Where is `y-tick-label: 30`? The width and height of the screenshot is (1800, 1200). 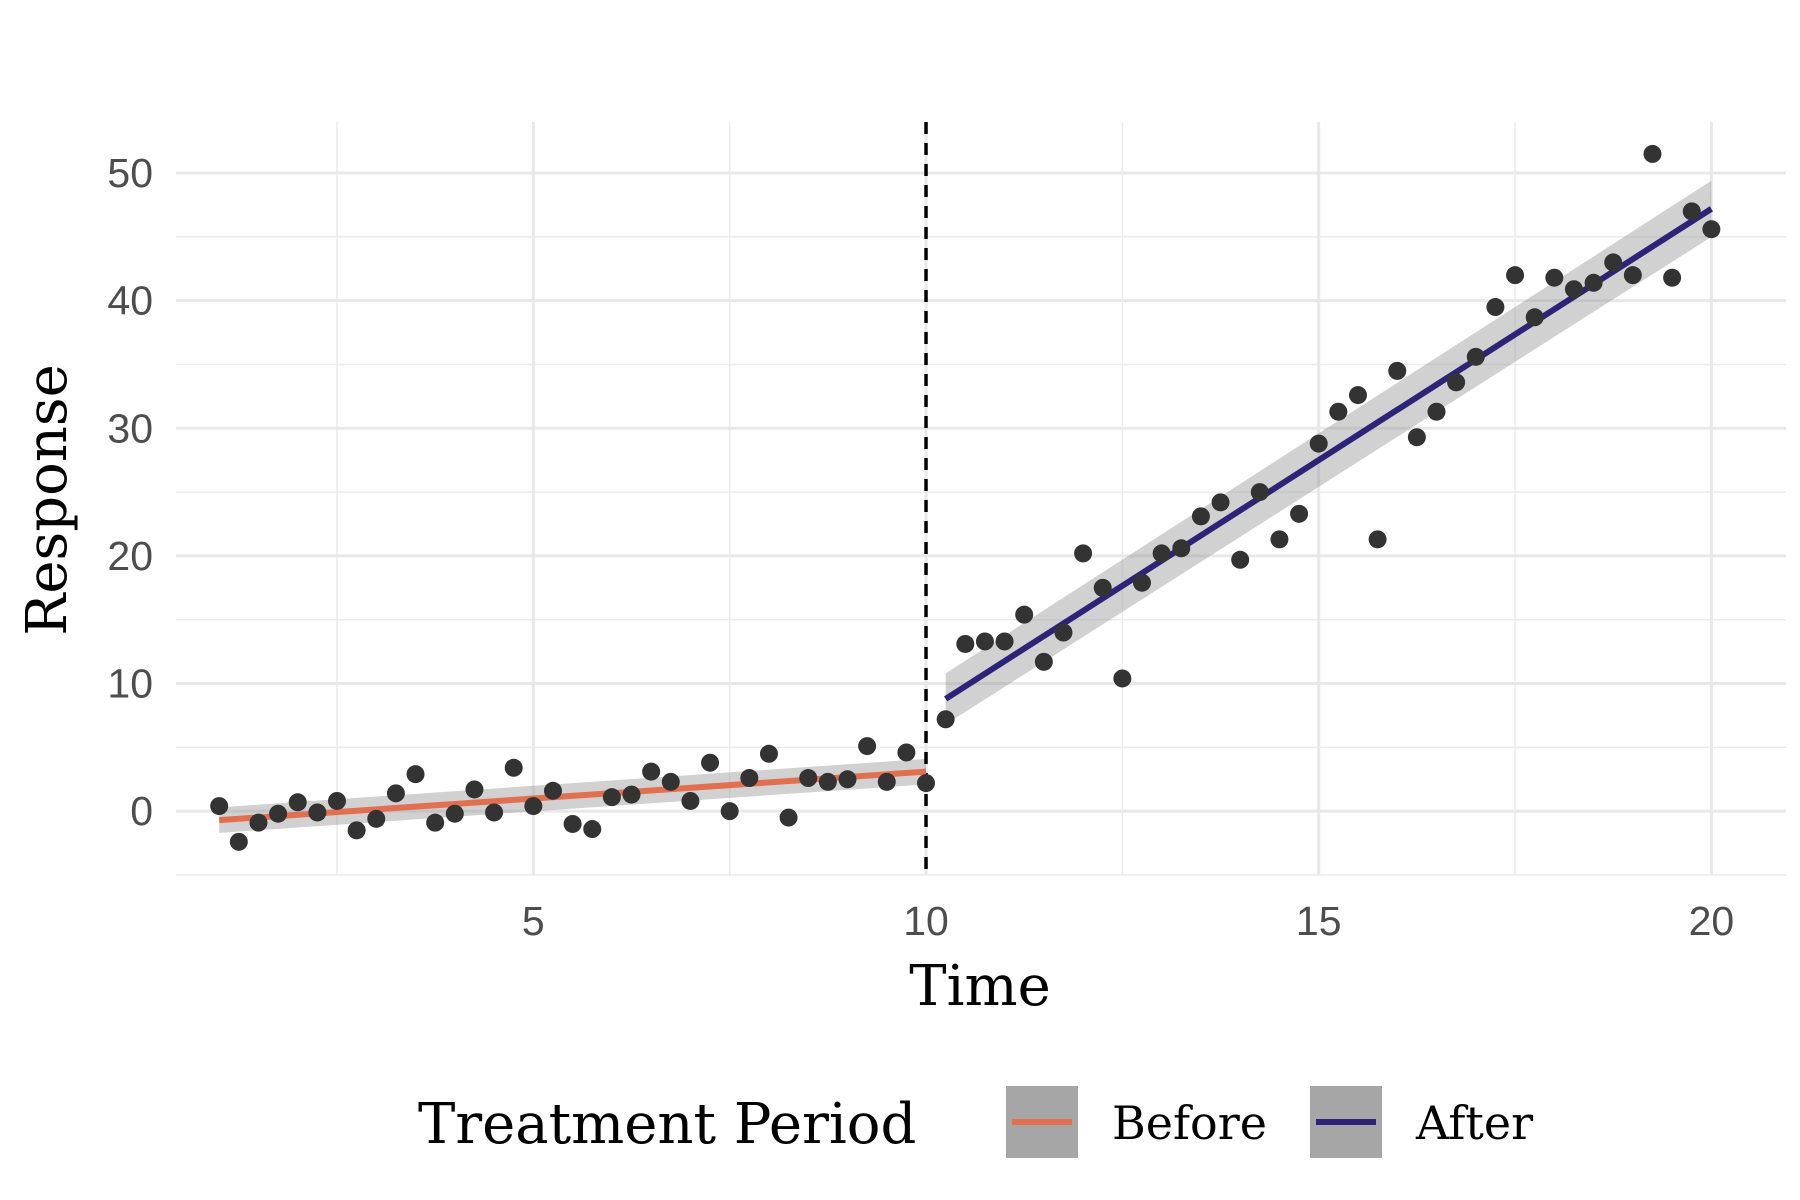
y-tick-label: 30 is located at coordinates (130, 428).